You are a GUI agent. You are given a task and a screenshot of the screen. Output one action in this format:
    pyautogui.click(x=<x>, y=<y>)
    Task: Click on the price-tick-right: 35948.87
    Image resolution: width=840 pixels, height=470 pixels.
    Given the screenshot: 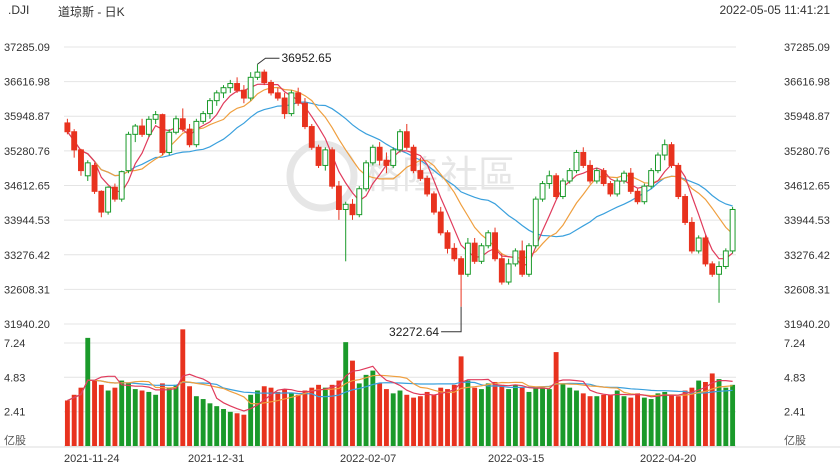 What is the action you would take?
    pyautogui.click(x=807, y=117)
    